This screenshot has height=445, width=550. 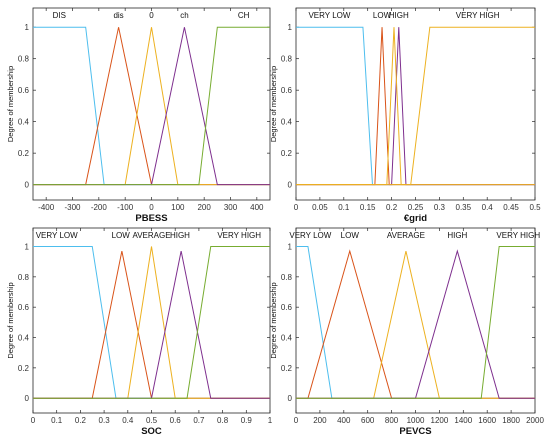 I want to click on chart3-ytick-label: 0.2, so click(x=24, y=368).